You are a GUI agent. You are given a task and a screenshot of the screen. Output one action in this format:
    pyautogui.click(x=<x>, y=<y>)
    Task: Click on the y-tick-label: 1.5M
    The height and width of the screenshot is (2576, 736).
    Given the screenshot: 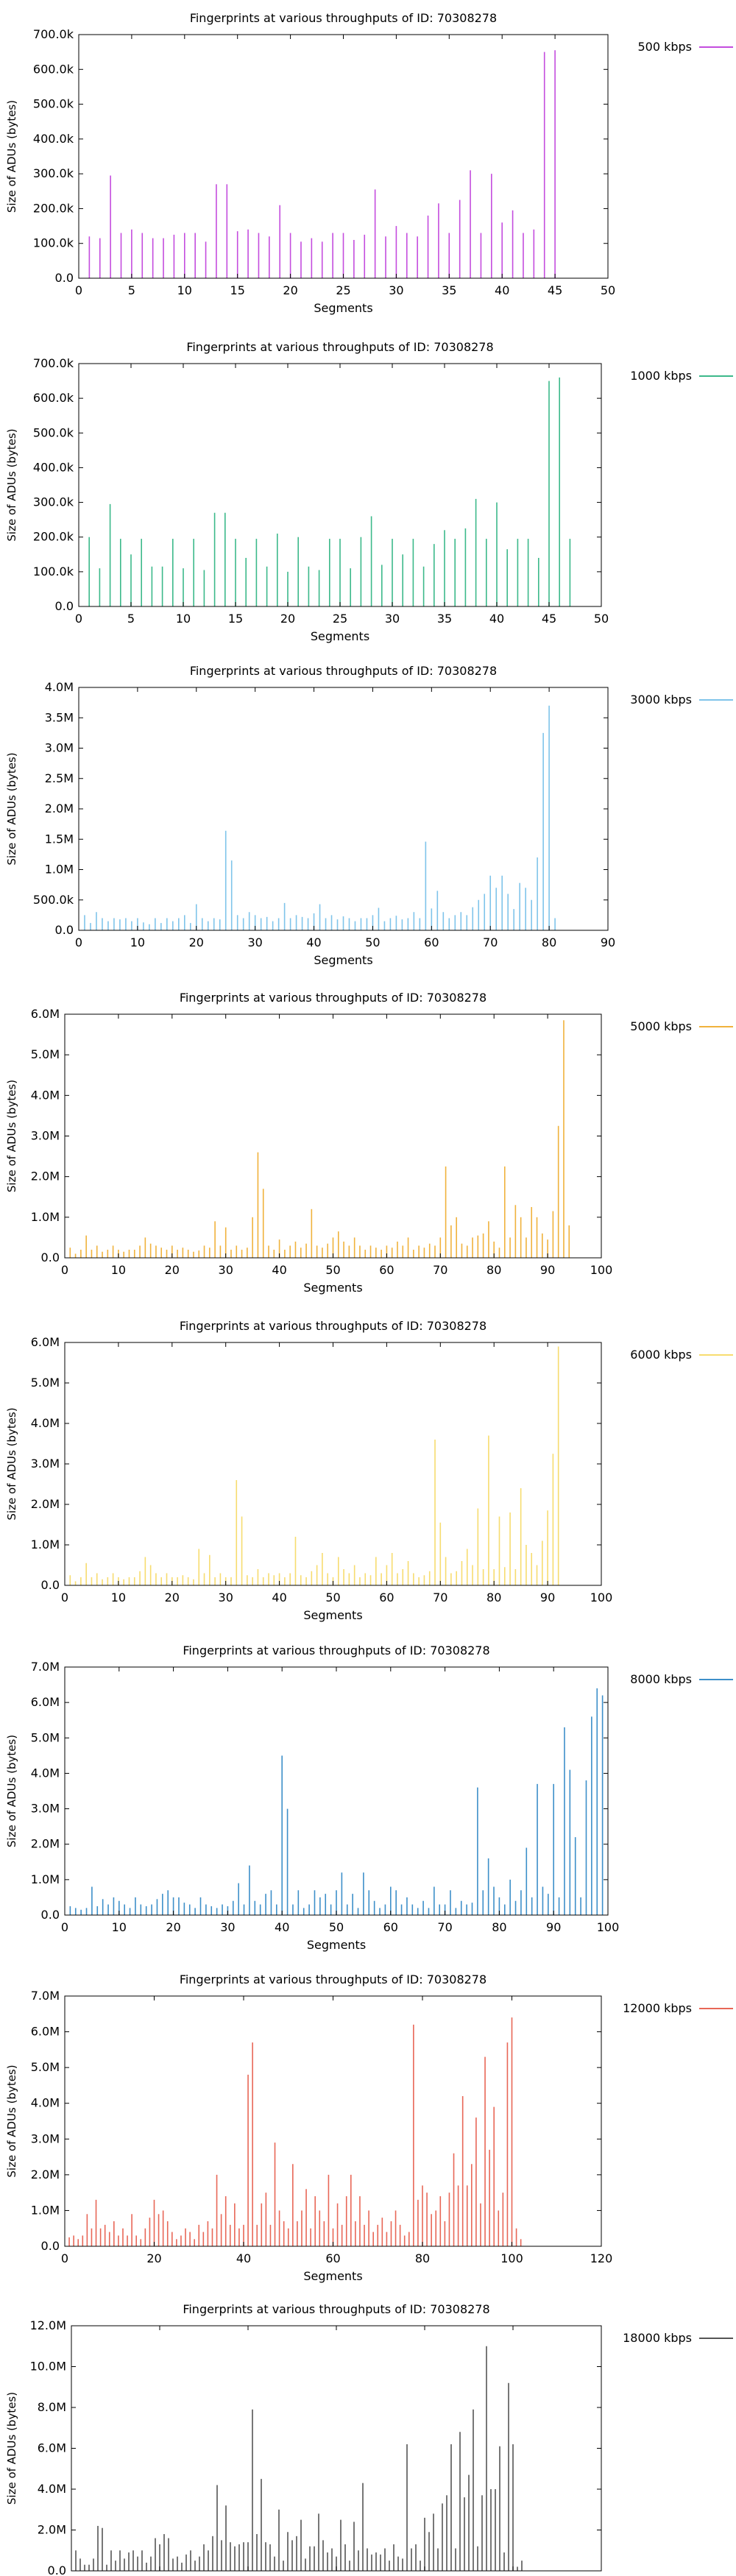 What is the action you would take?
    pyautogui.click(x=59, y=839)
    